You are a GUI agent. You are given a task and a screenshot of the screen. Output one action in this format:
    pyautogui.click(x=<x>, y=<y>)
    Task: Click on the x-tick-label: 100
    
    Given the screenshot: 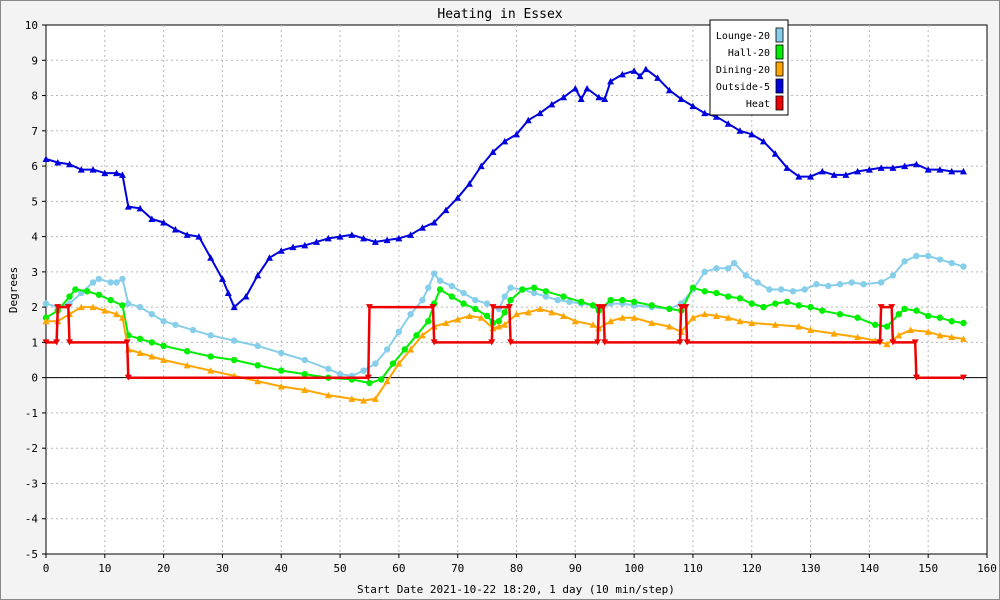 What is the action you would take?
    pyautogui.click(x=634, y=568)
    